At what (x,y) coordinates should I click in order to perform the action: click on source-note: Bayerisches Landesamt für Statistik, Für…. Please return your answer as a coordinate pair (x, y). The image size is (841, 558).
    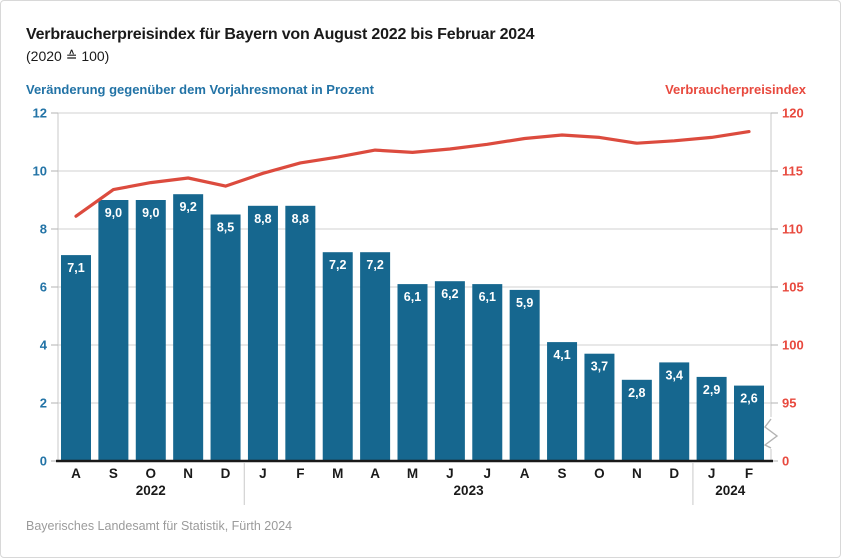
    Looking at the image, I should click on (159, 526).